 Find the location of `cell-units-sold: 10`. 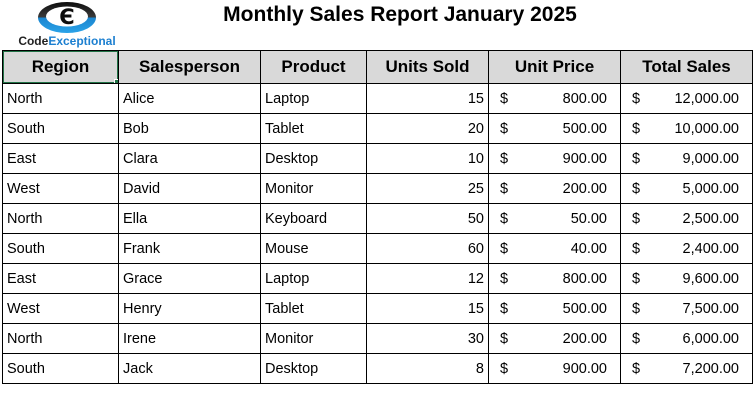

cell-units-sold: 10 is located at coordinates (427, 158).